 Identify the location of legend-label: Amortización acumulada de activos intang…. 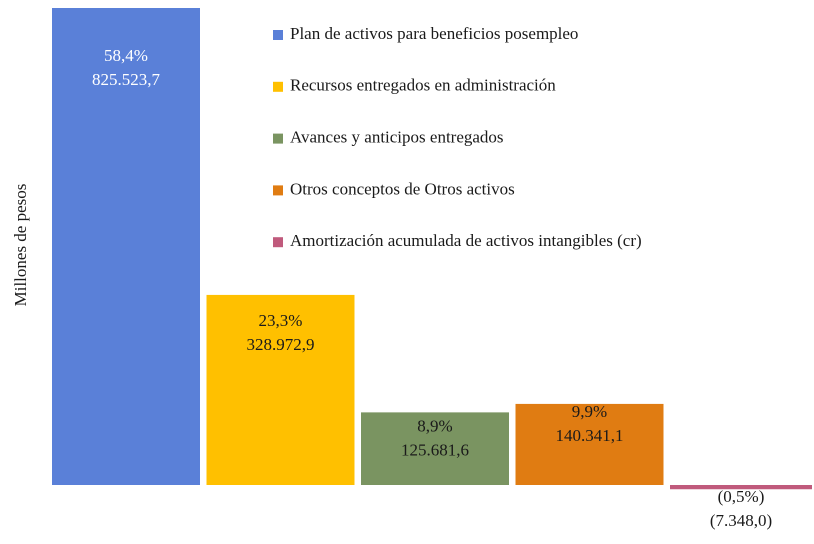
(466, 240).